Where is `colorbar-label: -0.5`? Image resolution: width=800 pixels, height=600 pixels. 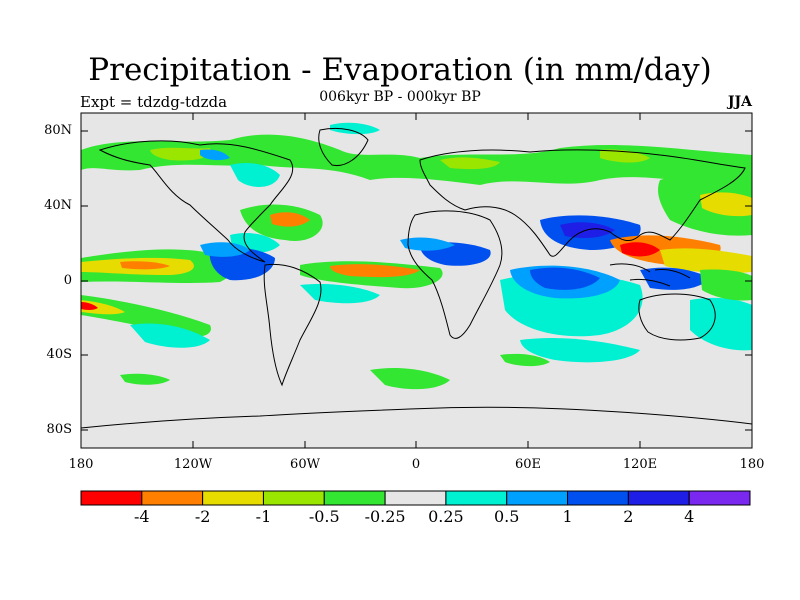 colorbar-label: -0.5 is located at coordinates (324, 516).